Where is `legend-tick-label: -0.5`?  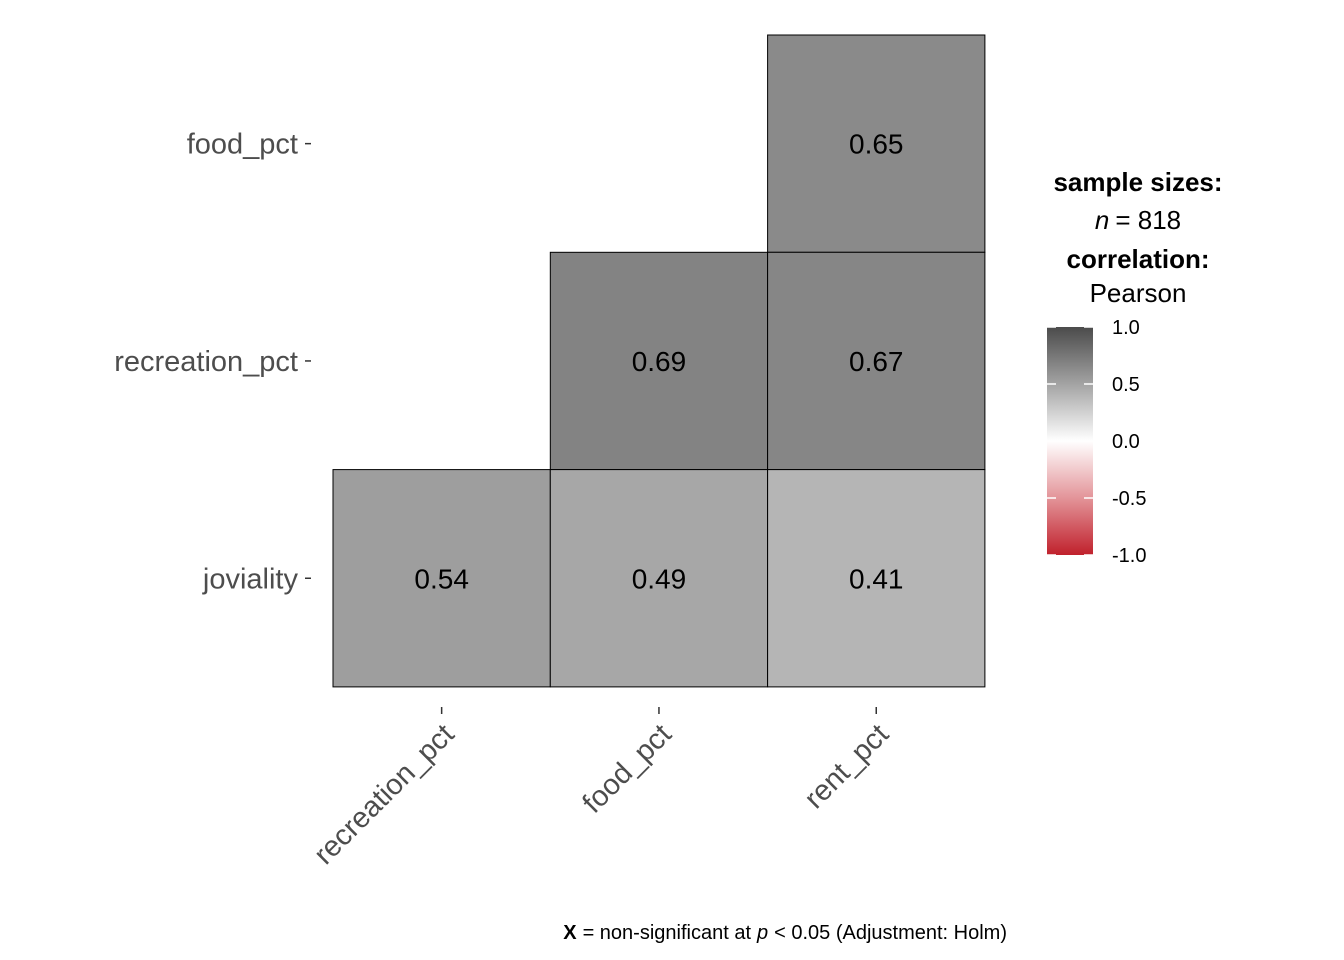
legend-tick-label: -0.5 is located at coordinates (1129, 499).